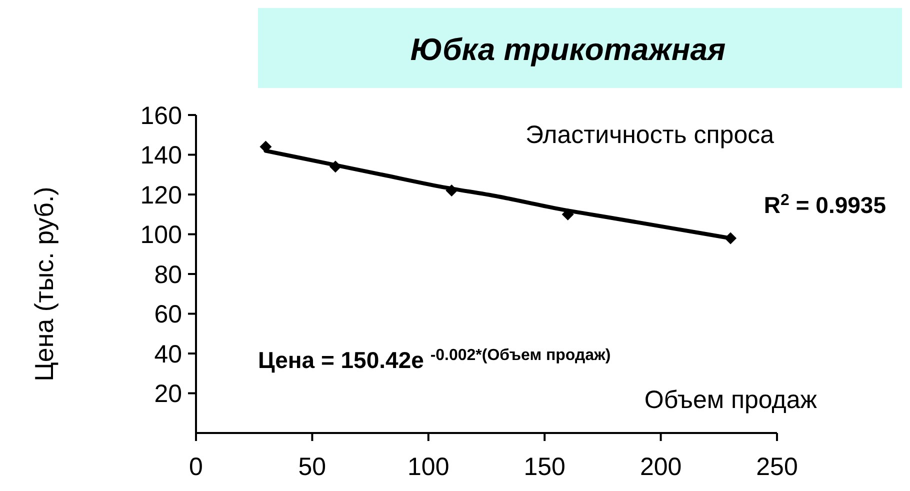  I want to click on x-tick-label: 150, so click(545, 467).